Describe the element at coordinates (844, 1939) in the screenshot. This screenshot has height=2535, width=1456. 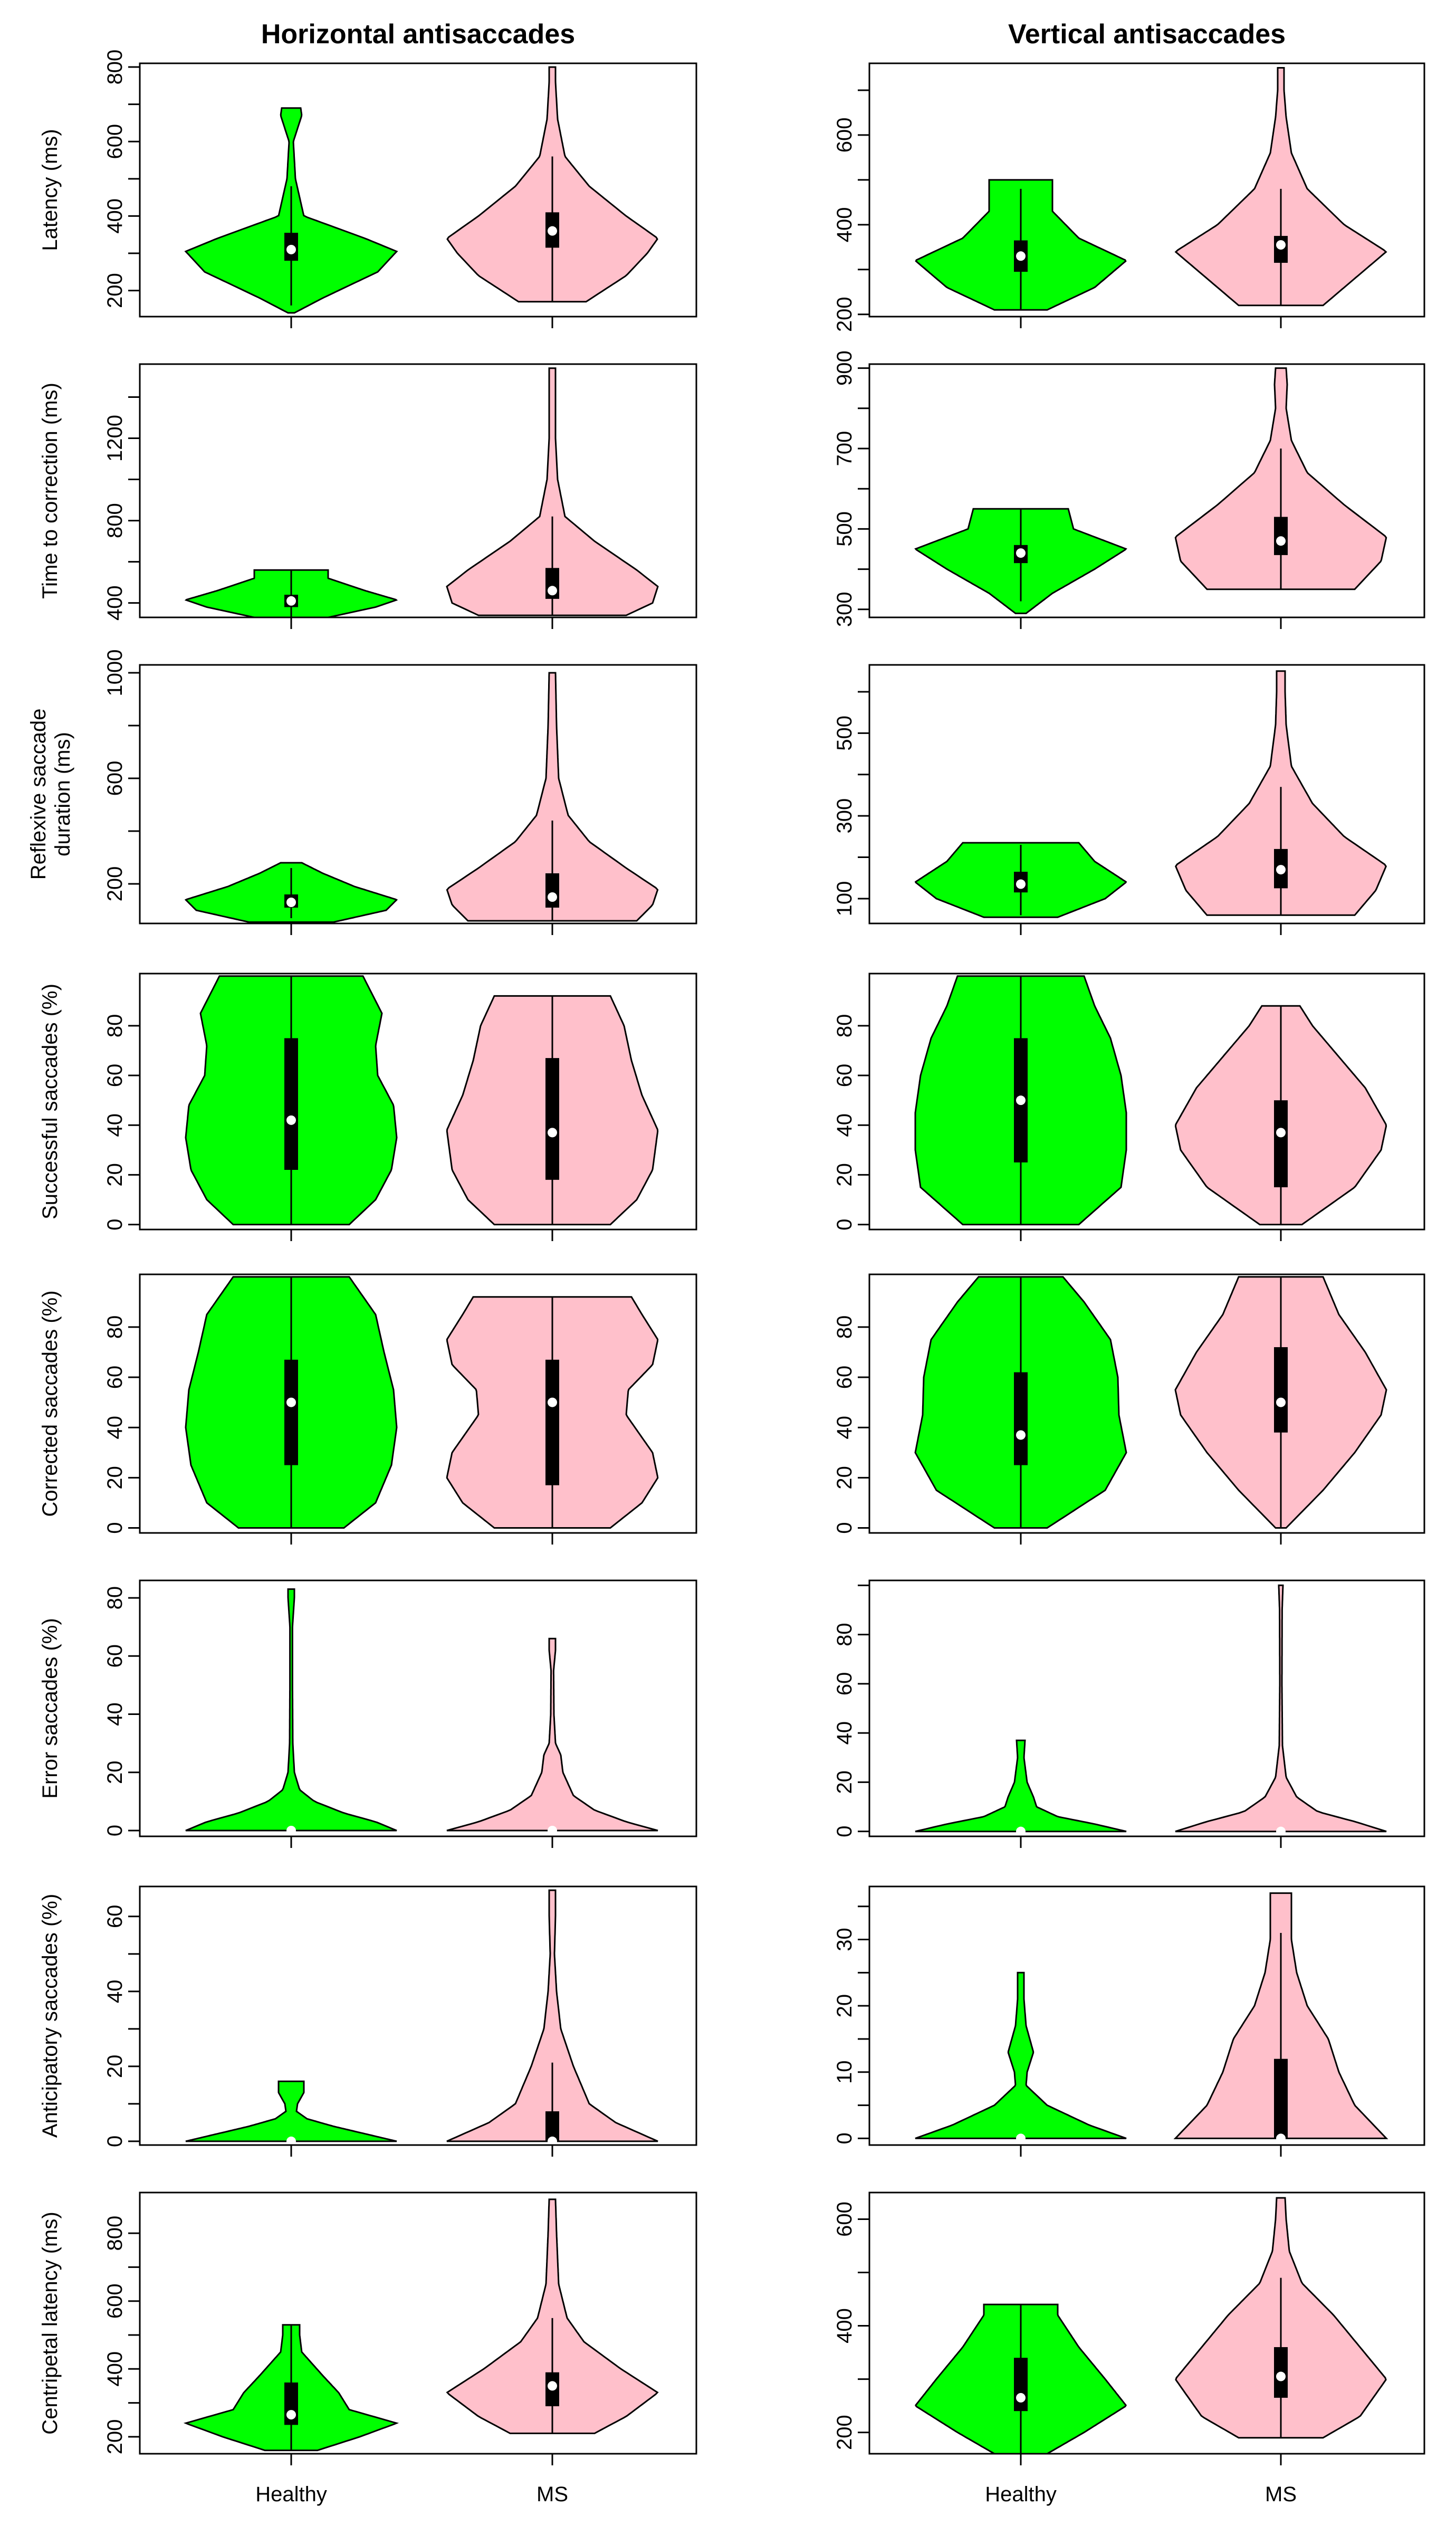
I see `y-tick-label: 30` at that location.